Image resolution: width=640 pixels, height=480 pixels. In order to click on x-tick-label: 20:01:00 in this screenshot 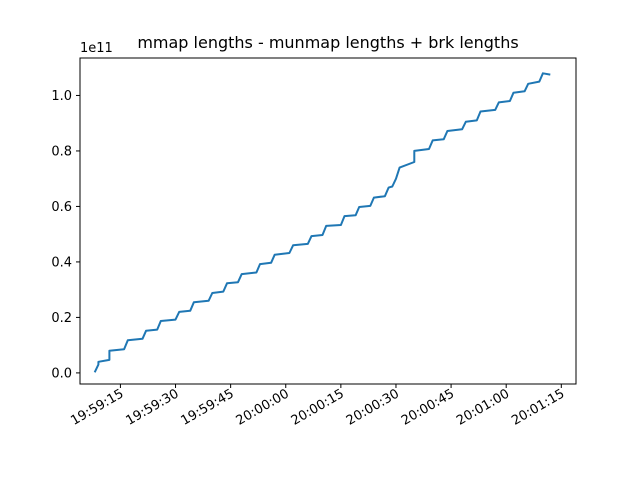, I will do `click(483, 407)`.